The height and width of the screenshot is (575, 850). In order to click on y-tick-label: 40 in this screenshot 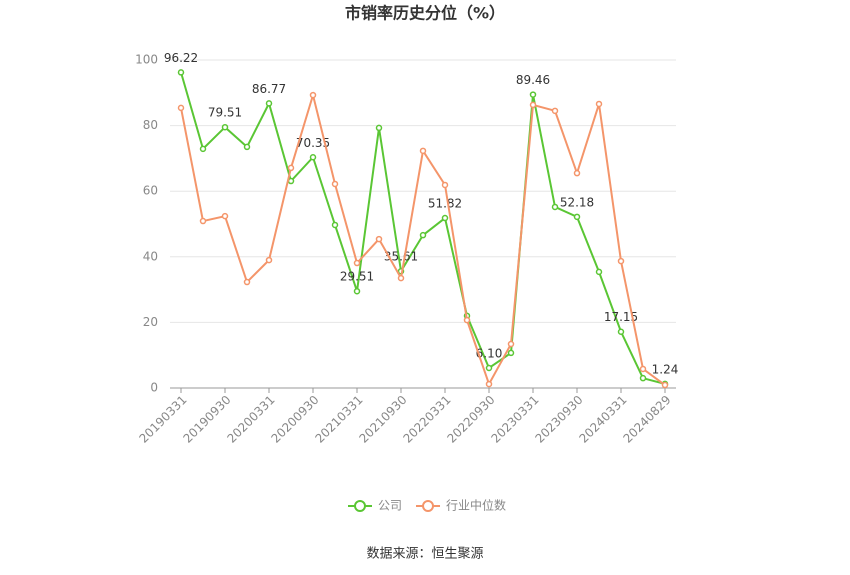, I will do `click(150, 256)`.